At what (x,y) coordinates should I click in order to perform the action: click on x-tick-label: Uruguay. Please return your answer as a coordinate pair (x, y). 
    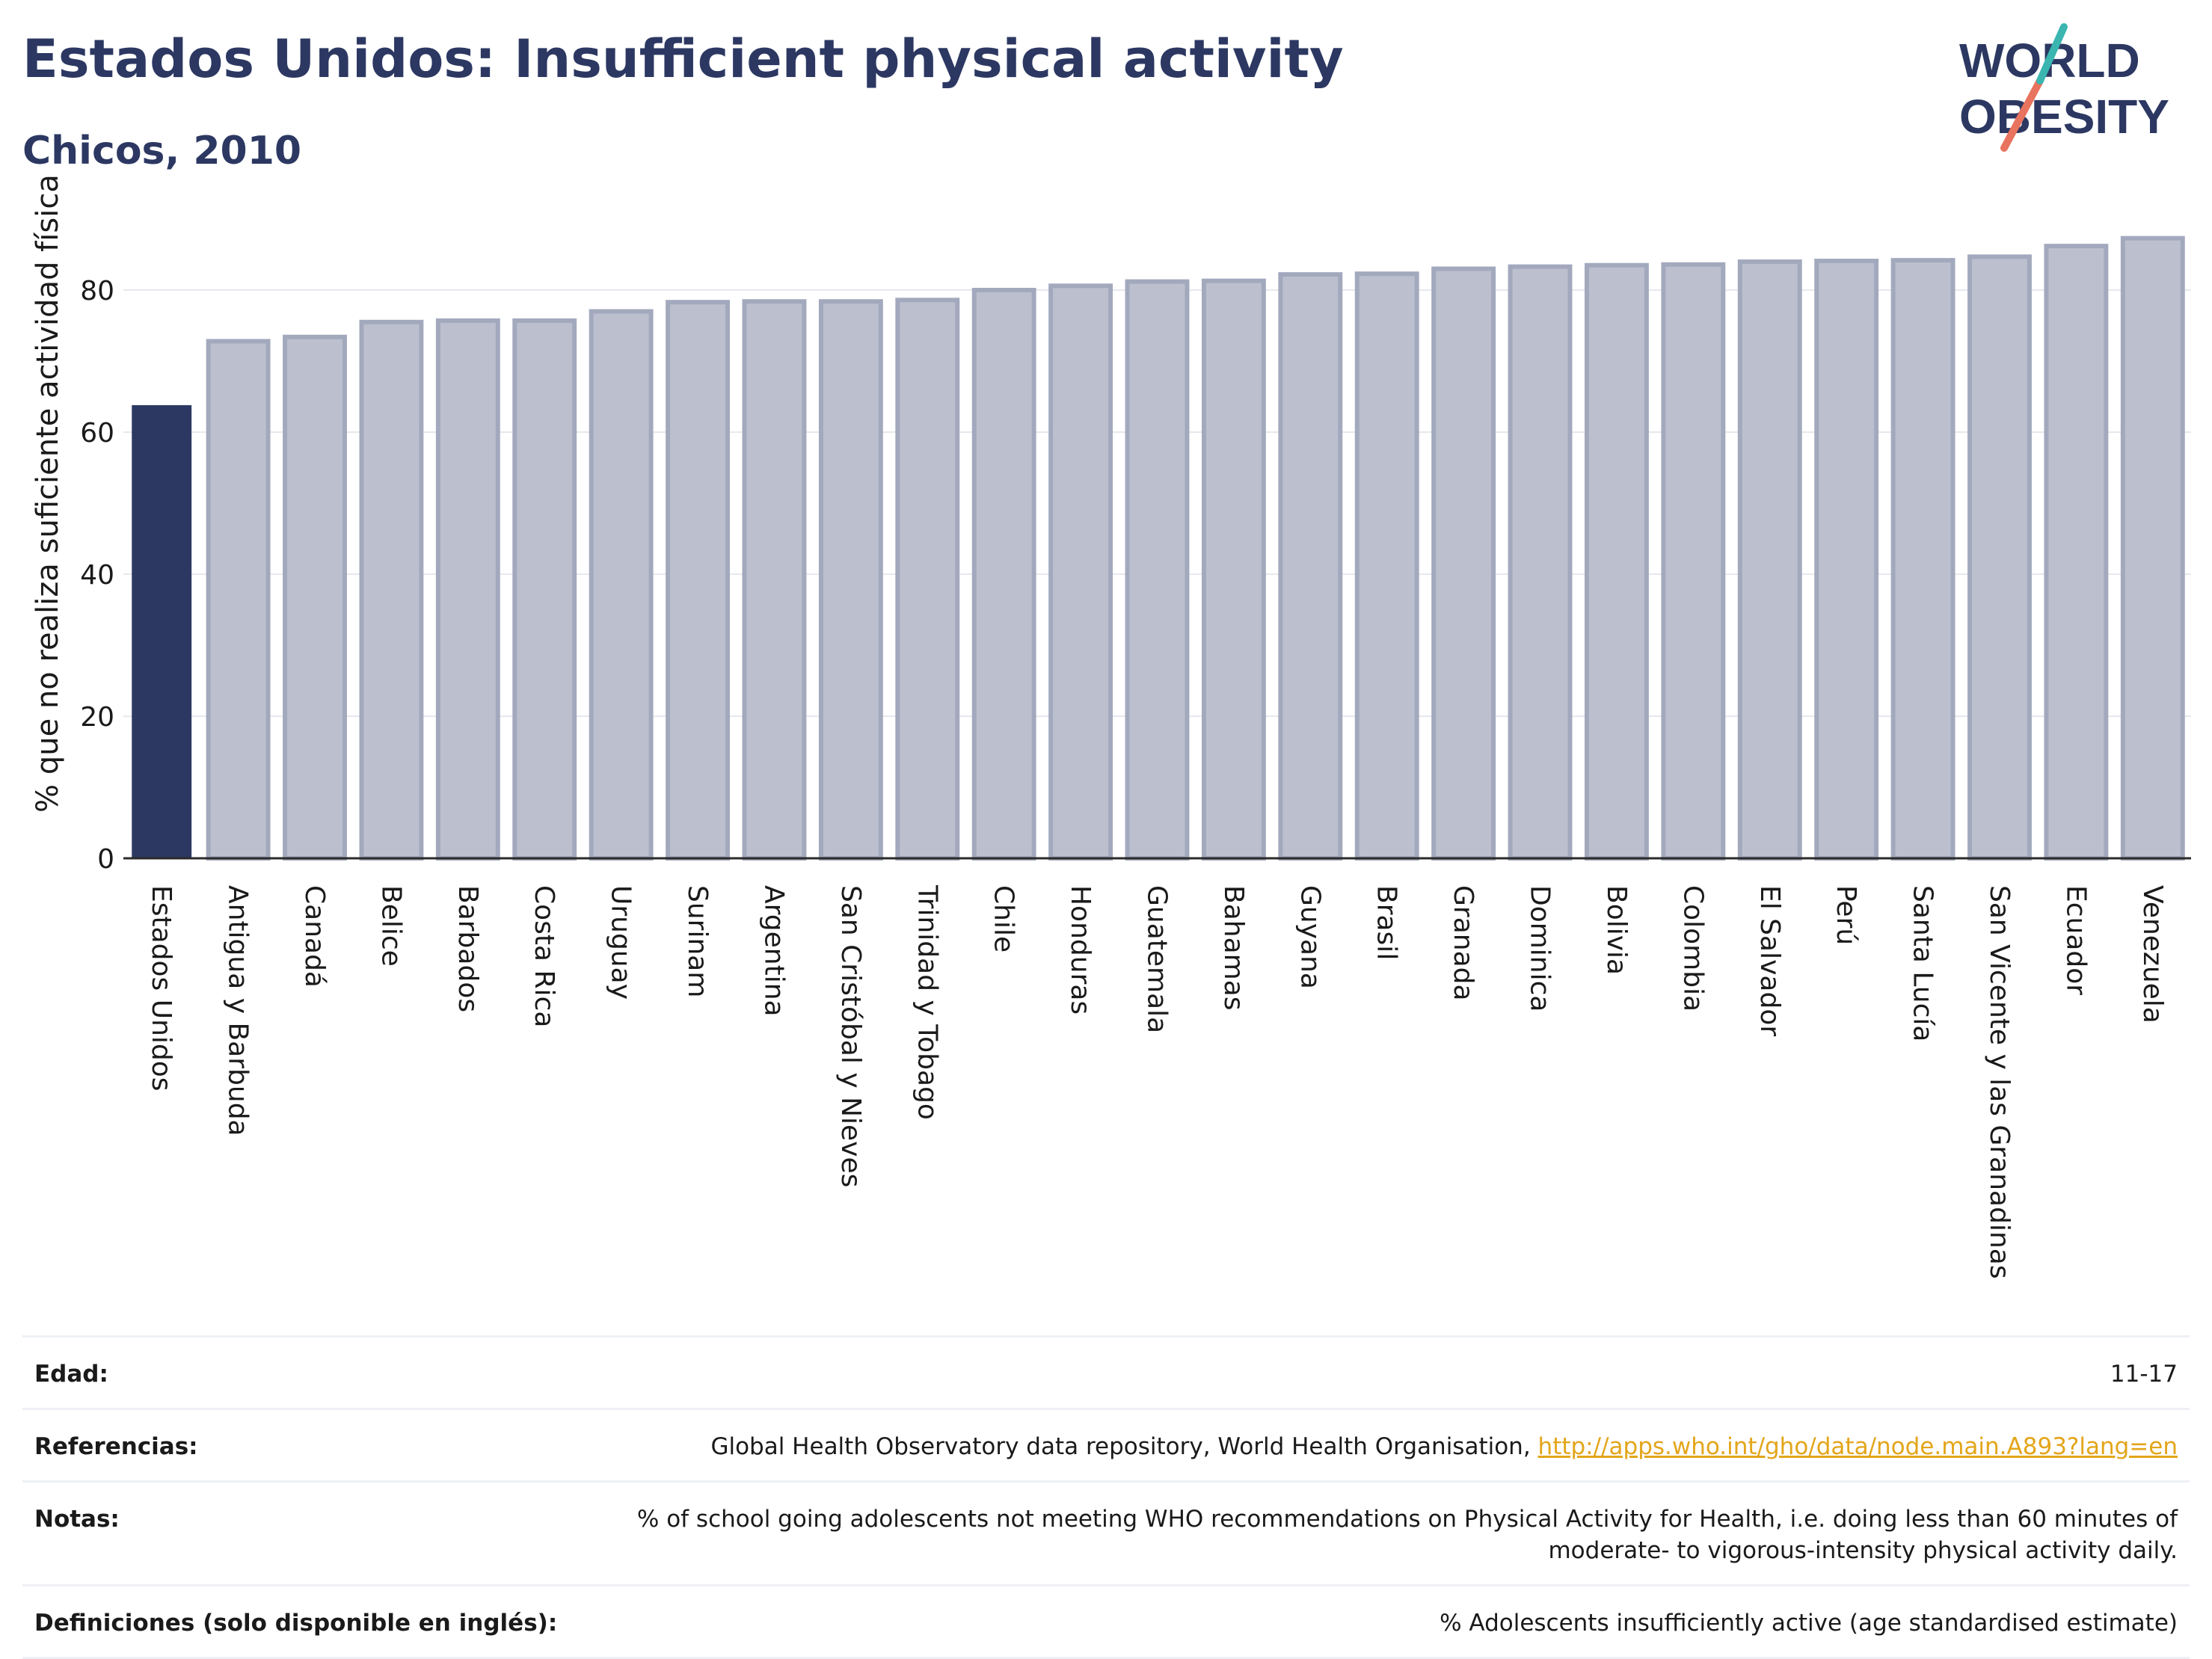
    Looking at the image, I should click on (621, 942).